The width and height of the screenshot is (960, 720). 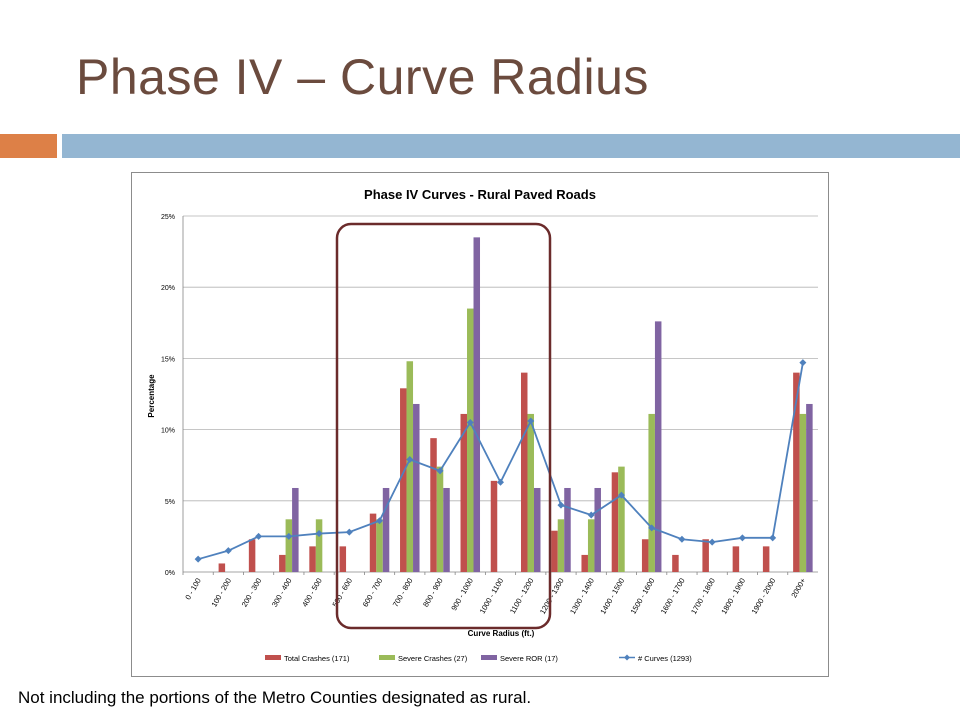 I want to click on y-tick-label: 20%, so click(x=168, y=288).